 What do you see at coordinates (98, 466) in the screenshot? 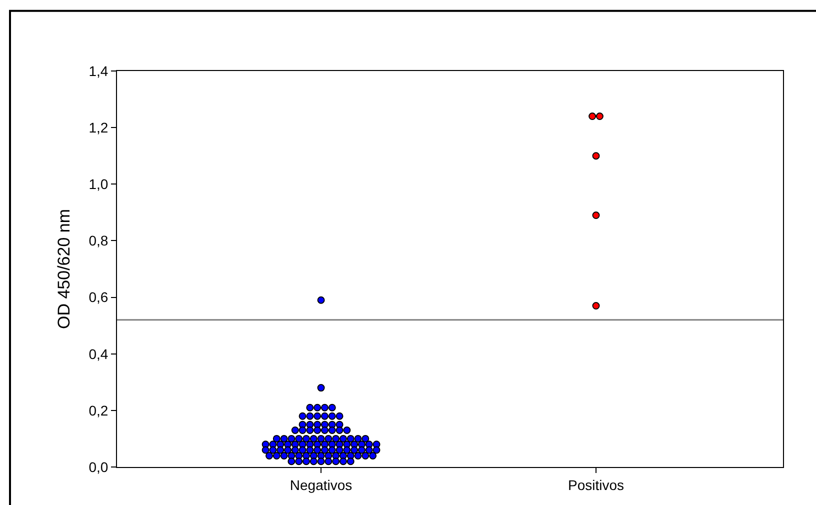
I see `y-tick-label: 0,0` at bounding box center [98, 466].